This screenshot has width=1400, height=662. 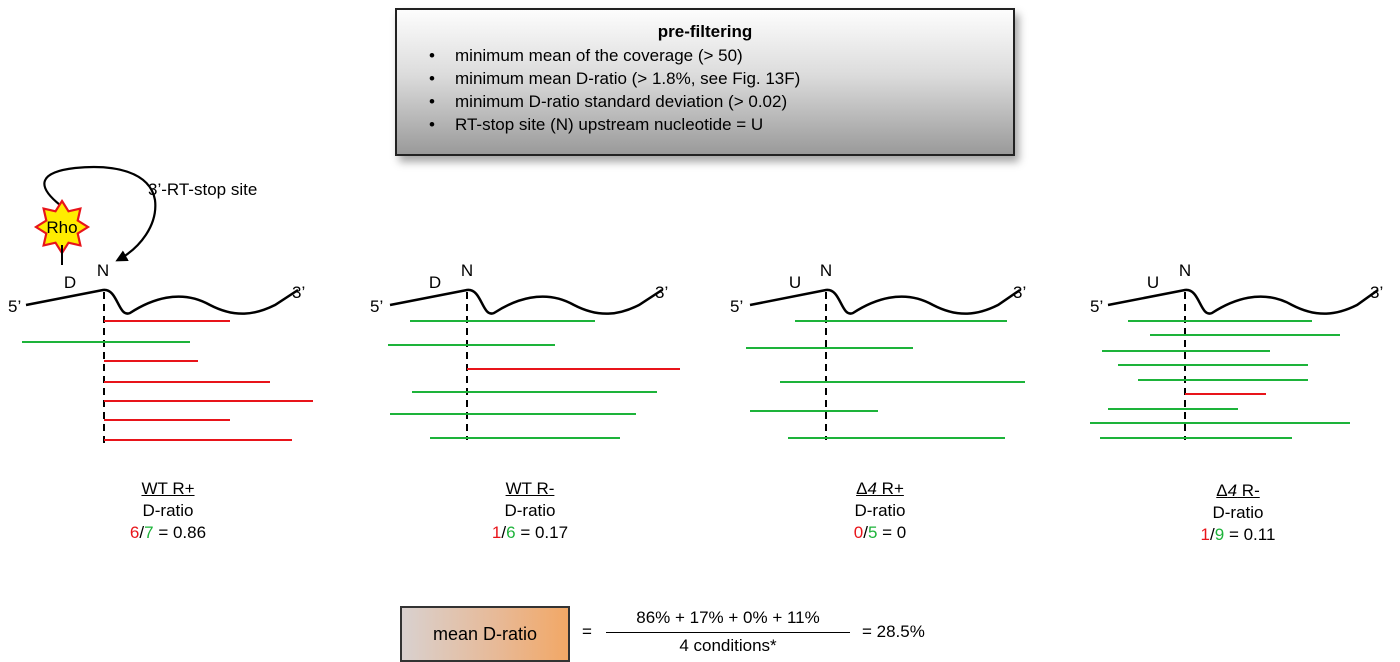 I want to click on condition-delta4-rplus: Δ4 R+ D-ratio 0/5 = 0, so click(x=880, y=511).